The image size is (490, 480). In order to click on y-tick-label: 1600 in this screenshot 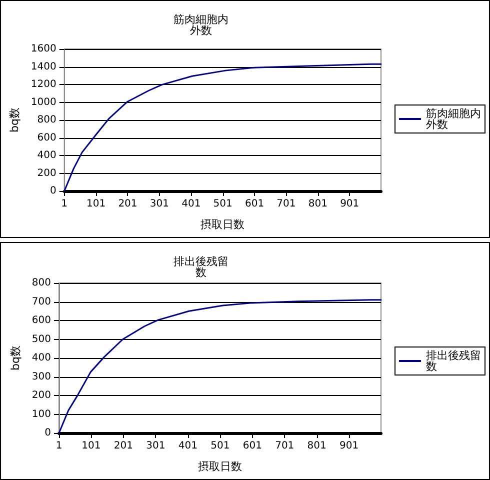, I will do `click(43, 49)`.